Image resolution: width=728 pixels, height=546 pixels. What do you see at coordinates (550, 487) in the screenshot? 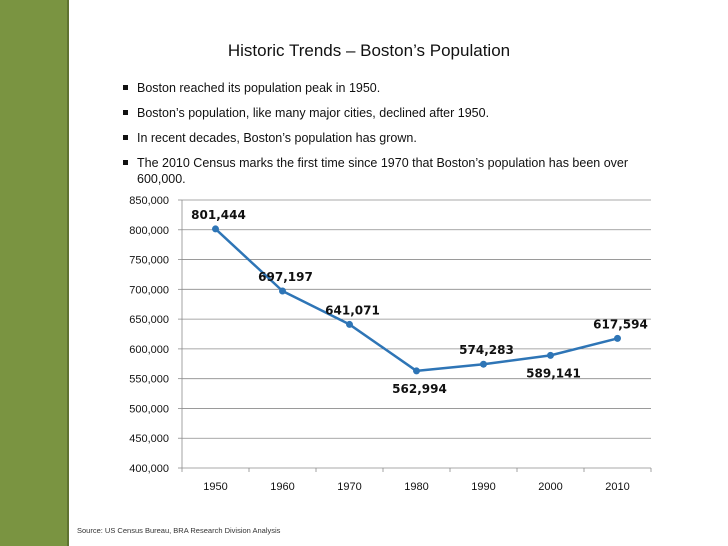
I see `x-tick-label: 2000` at bounding box center [550, 487].